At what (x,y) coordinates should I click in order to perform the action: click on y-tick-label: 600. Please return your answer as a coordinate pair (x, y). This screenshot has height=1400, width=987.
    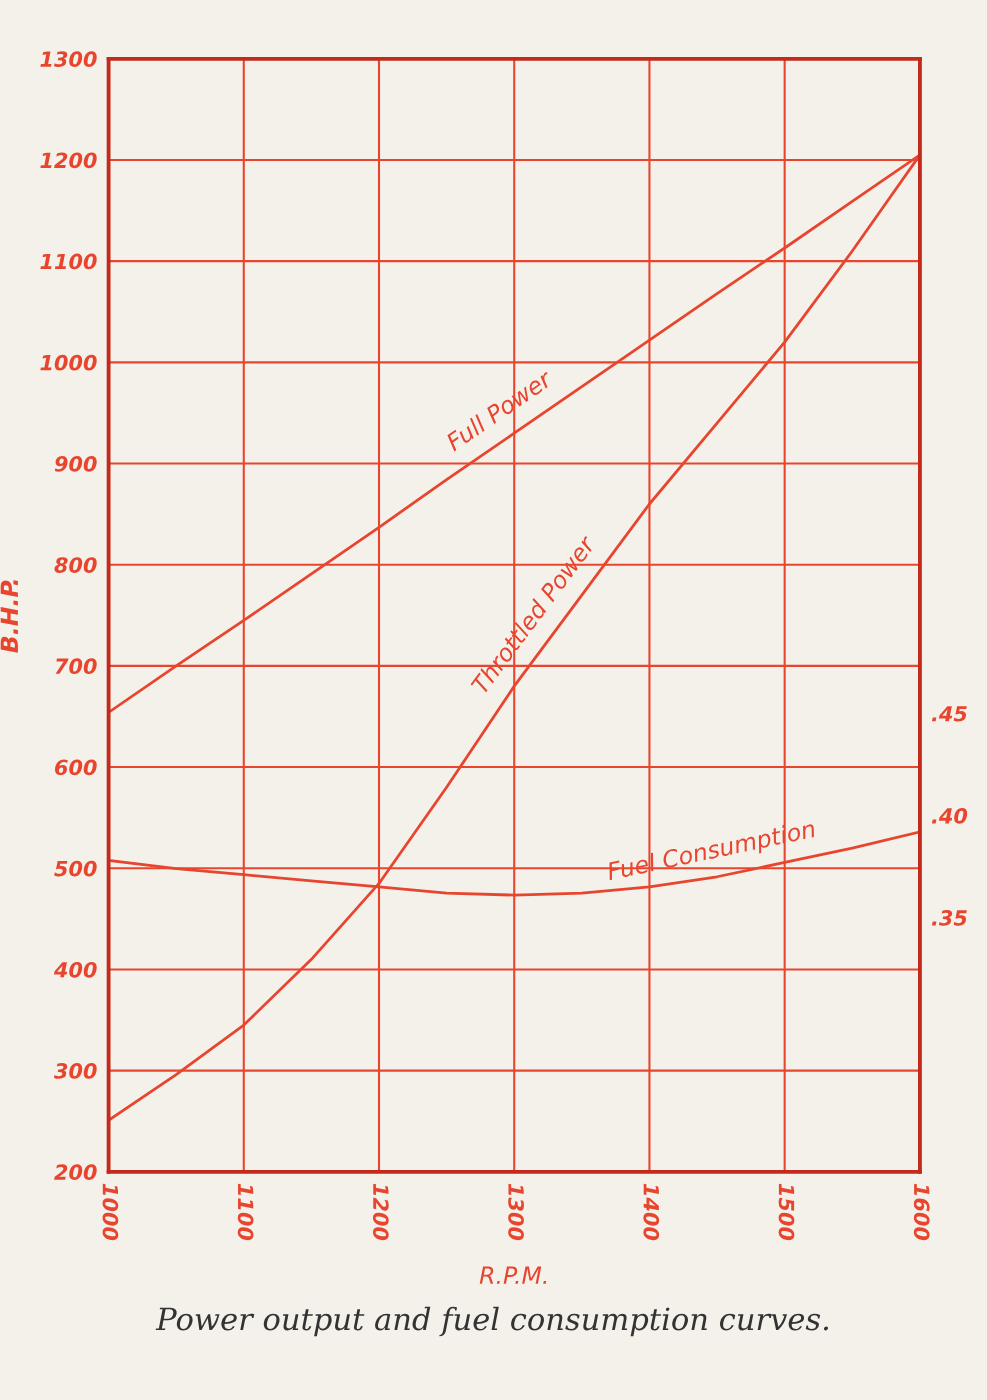
    Looking at the image, I should click on (76, 767).